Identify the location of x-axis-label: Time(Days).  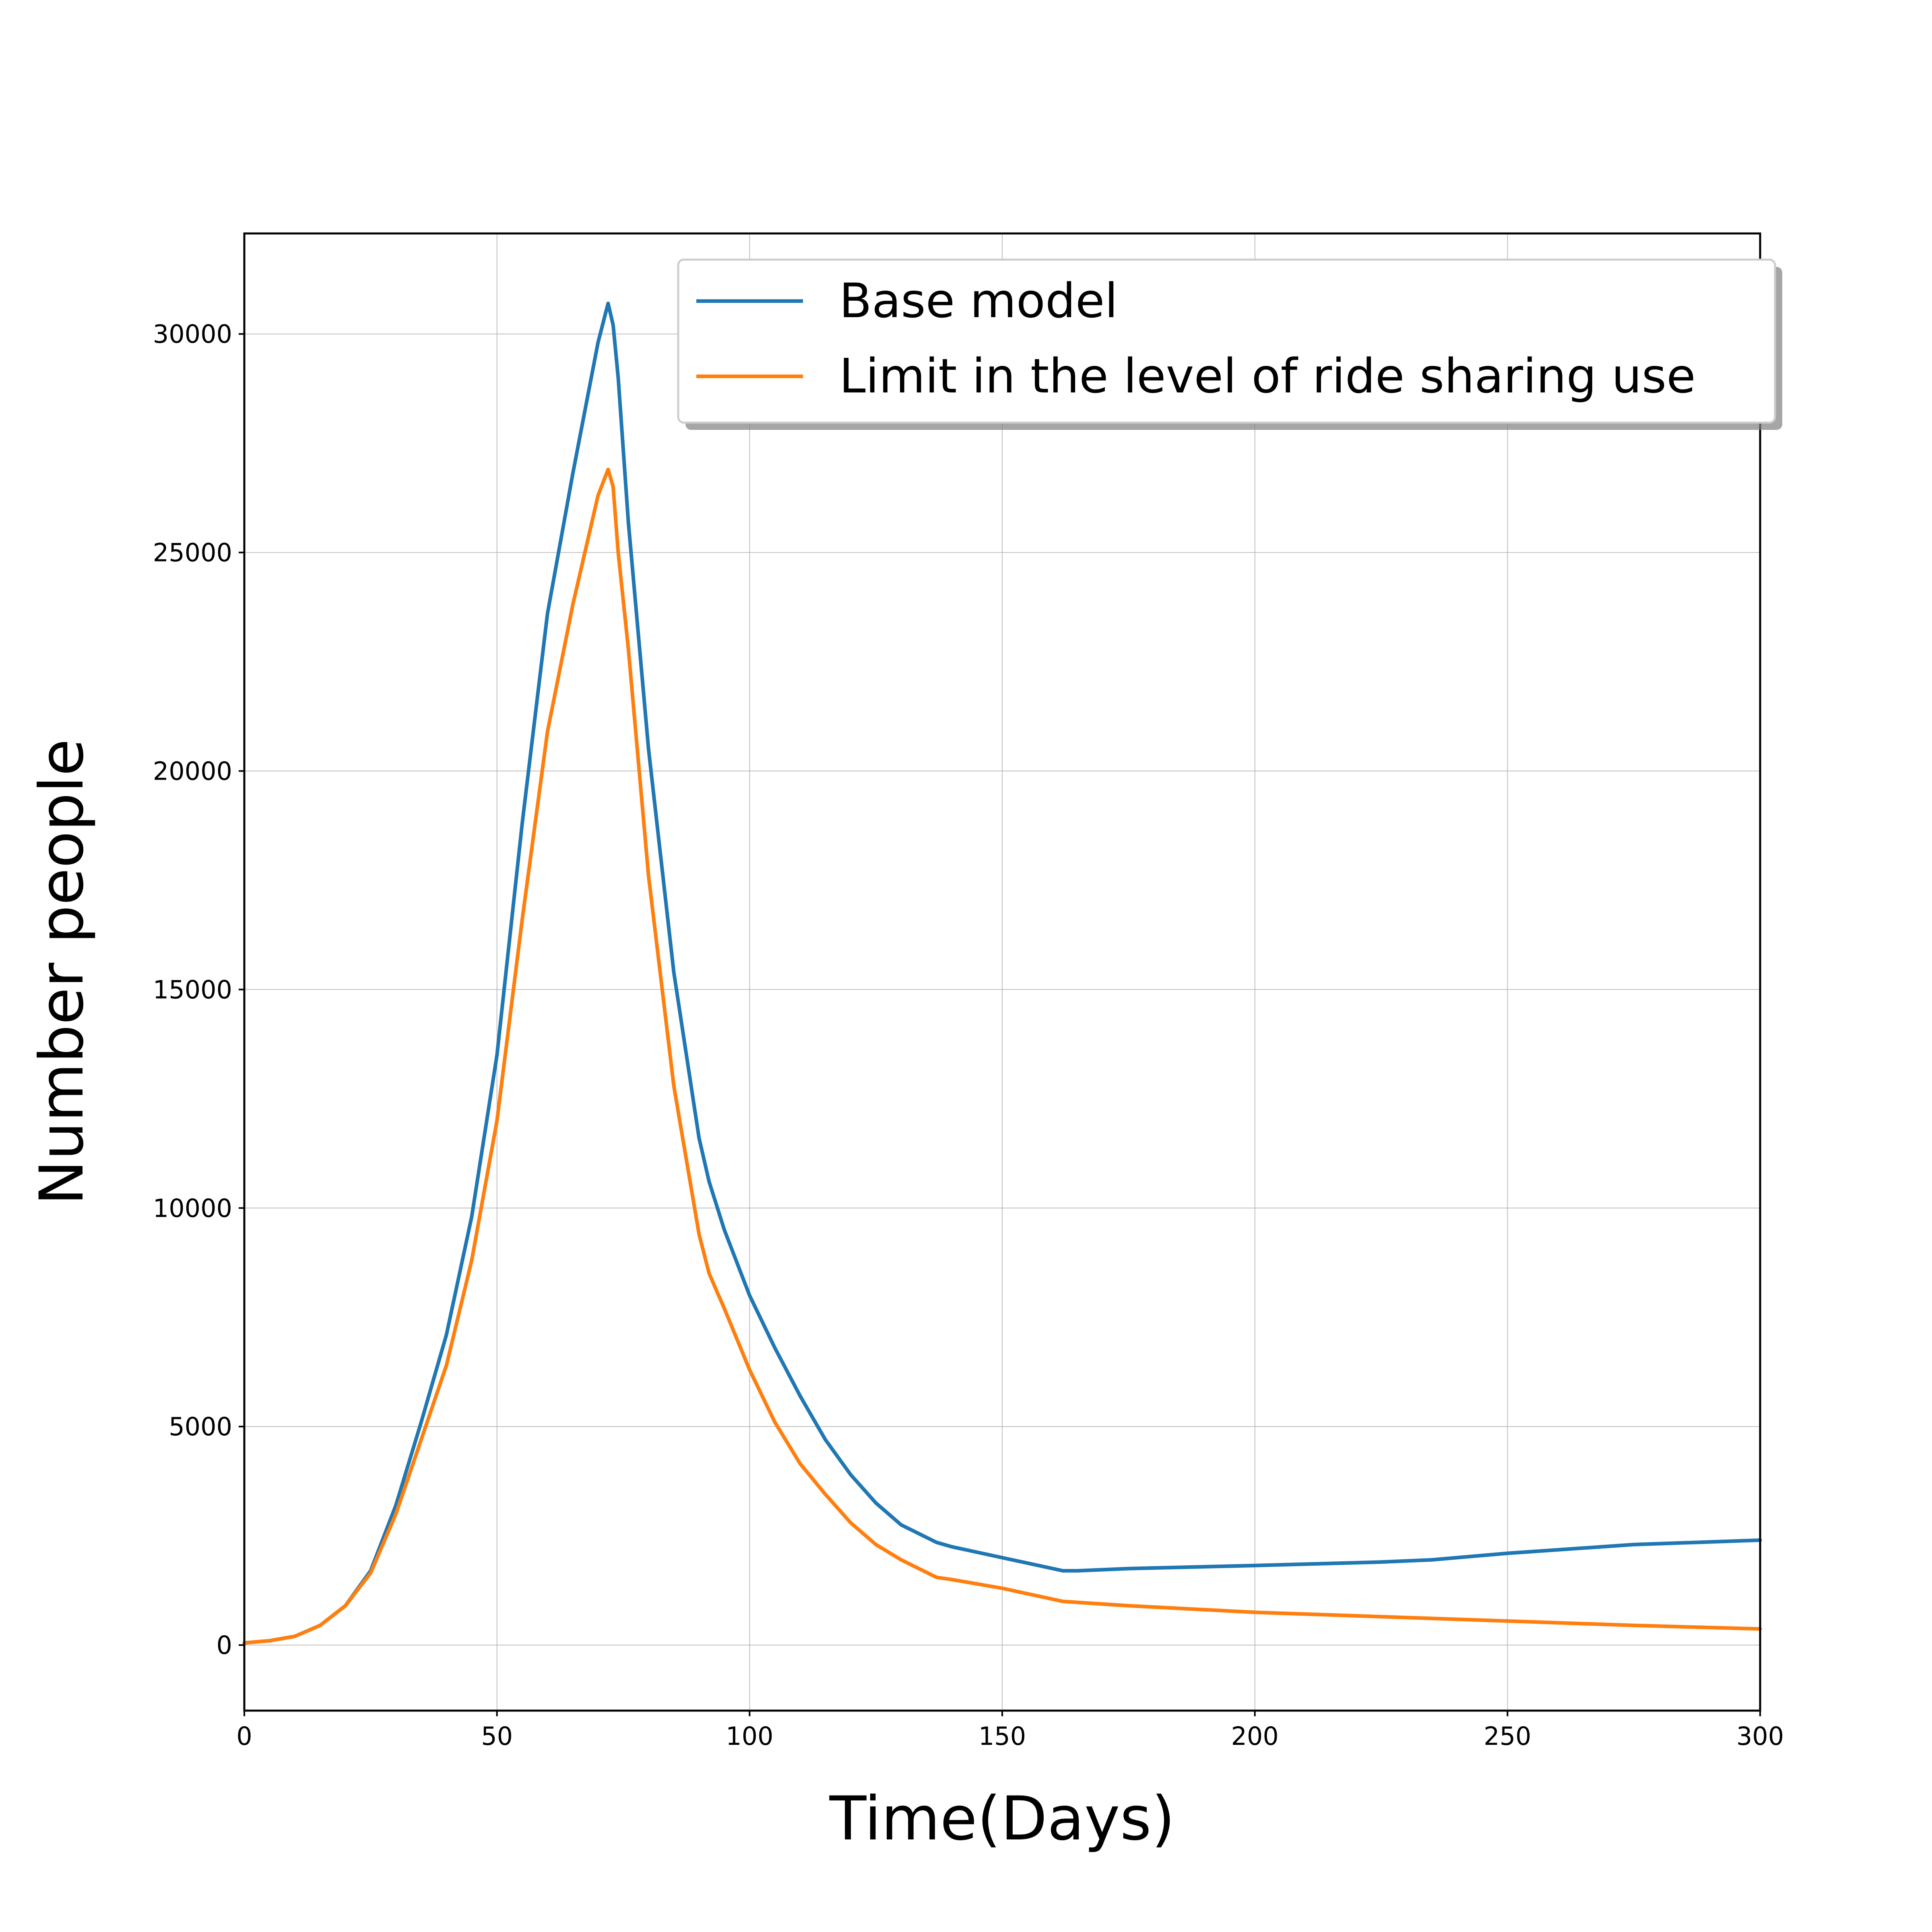
(1002, 1819).